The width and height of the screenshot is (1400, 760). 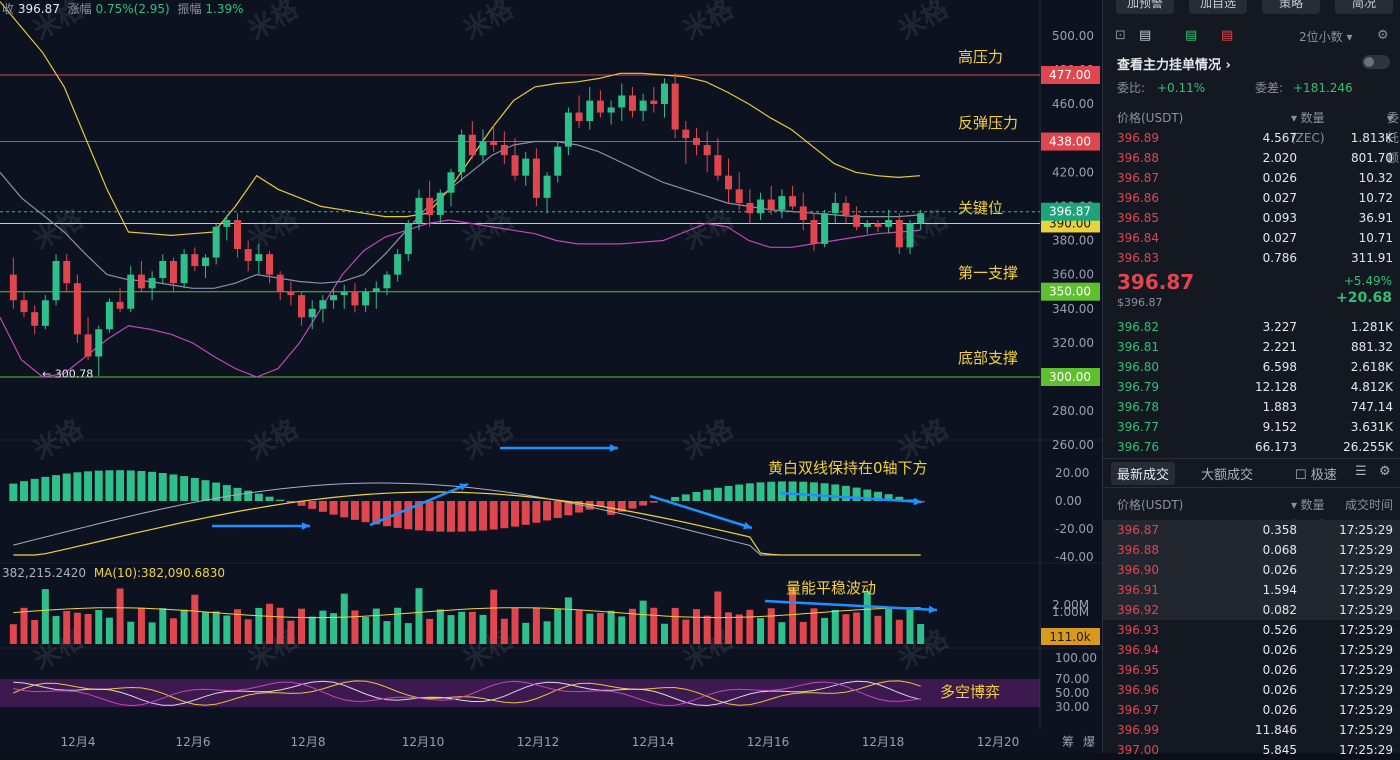 I want to click on trade-row: 396.88 0.068 17:25:29, so click(x=1251, y=550).